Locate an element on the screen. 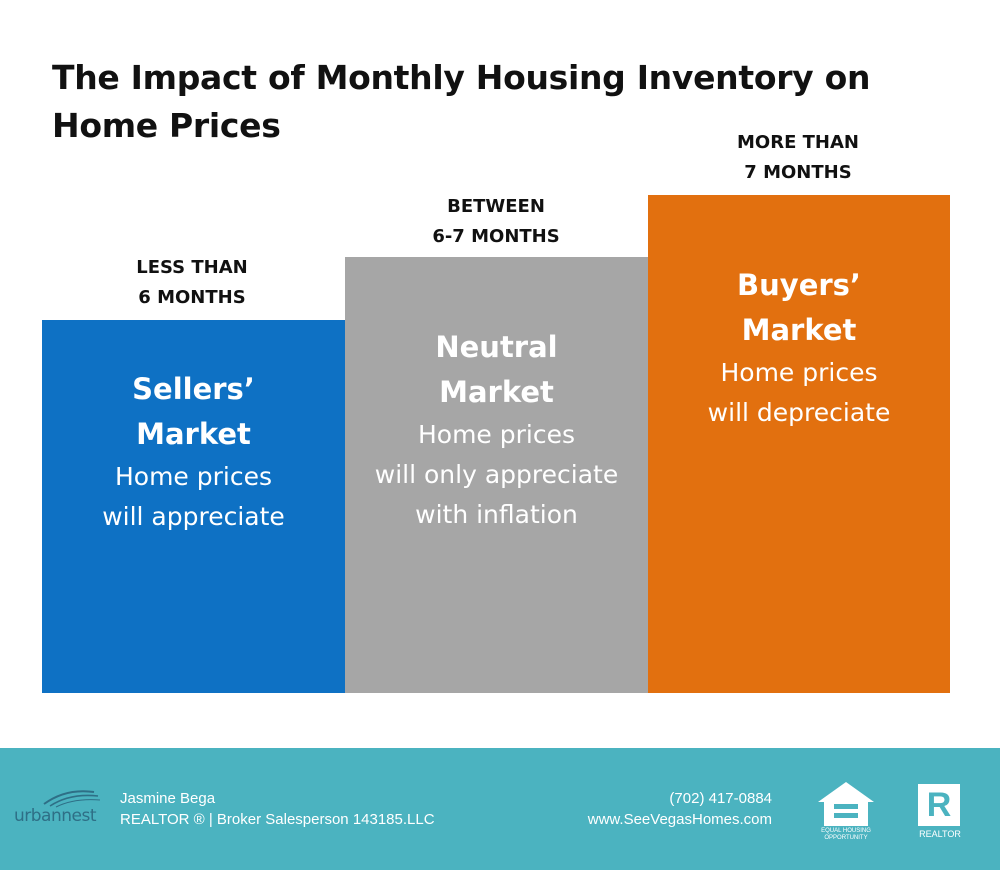  logo-wordmark: urbannest is located at coordinates (55, 816).